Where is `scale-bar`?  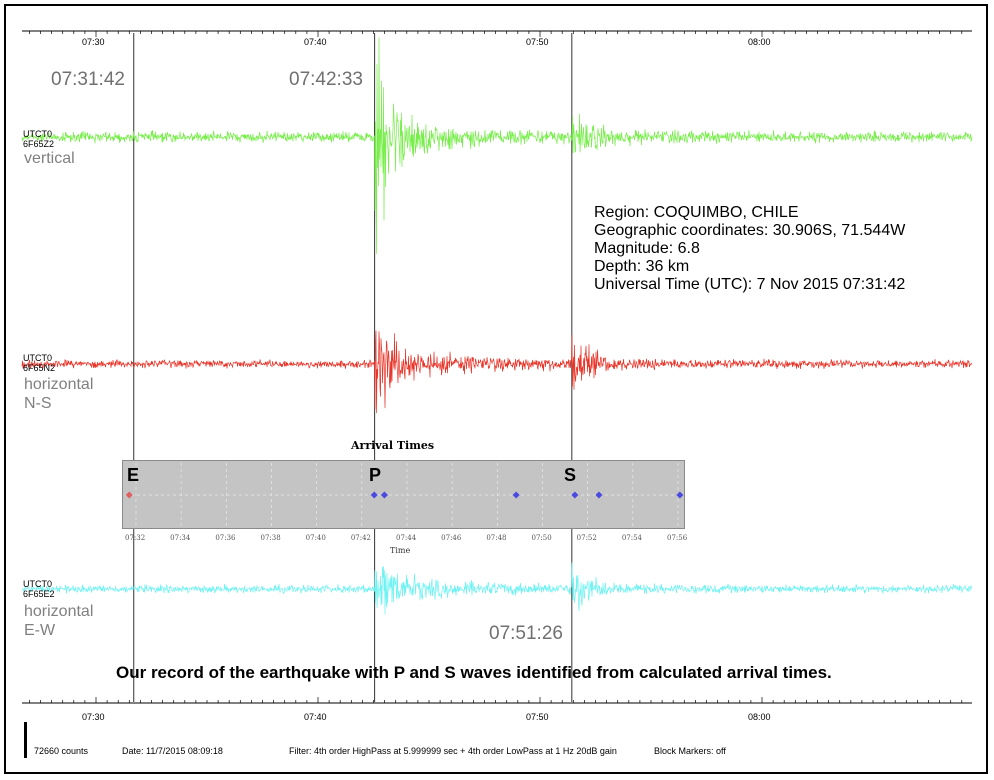
scale-bar is located at coordinates (25, 740).